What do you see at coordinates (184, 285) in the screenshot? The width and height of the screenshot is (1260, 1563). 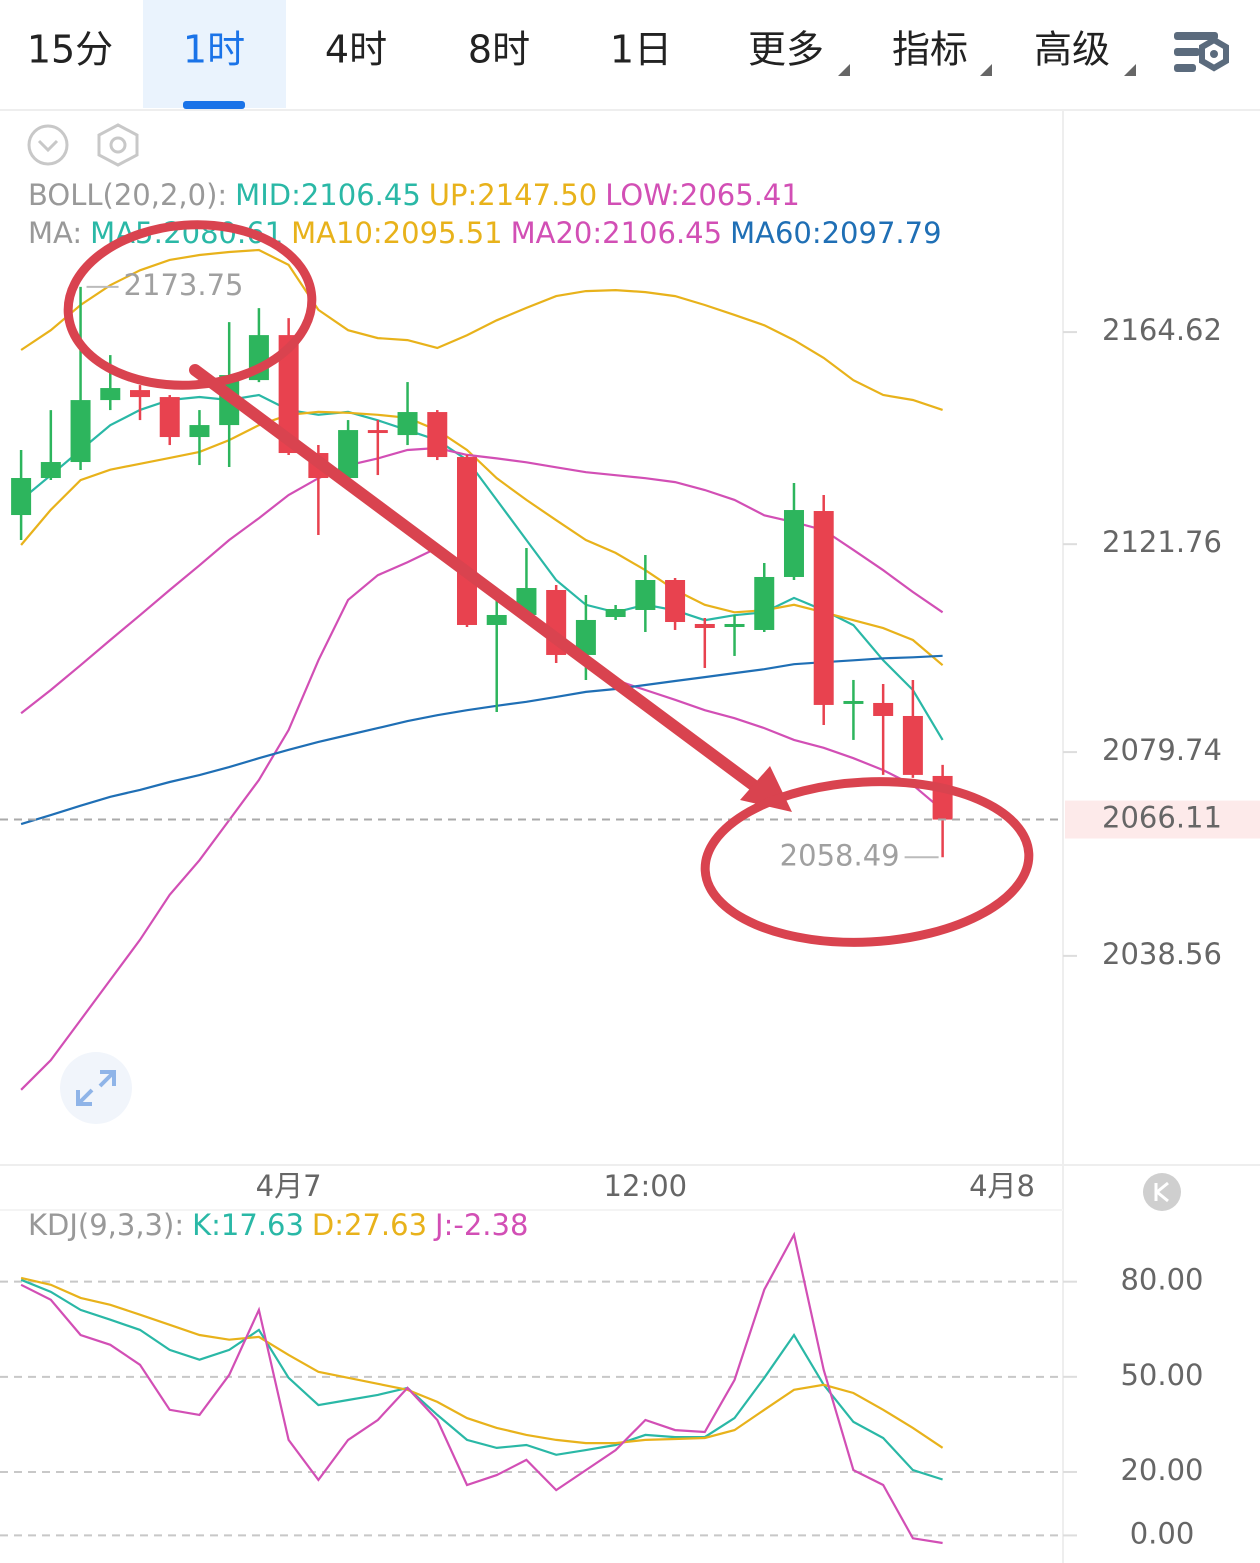 I see `max-label: 2173.75` at bounding box center [184, 285].